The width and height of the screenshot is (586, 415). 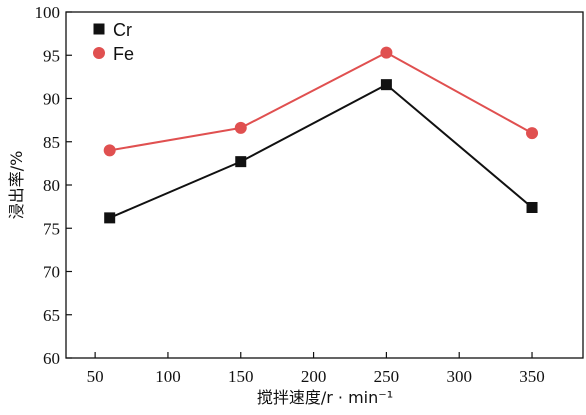 I want to click on y-axis-title: 浸出率/%, so click(x=16, y=185).